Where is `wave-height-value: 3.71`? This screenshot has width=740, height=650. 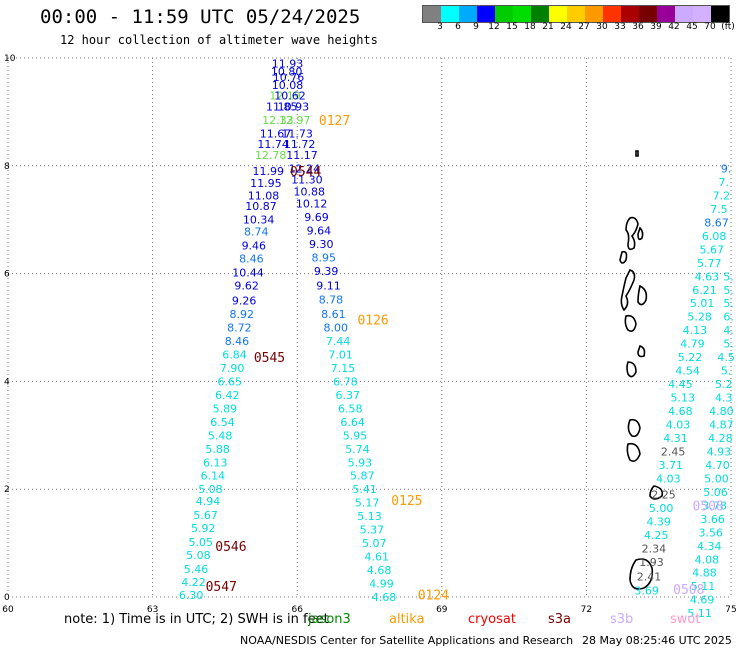
wave-height-value: 3.71 is located at coordinates (671, 465).